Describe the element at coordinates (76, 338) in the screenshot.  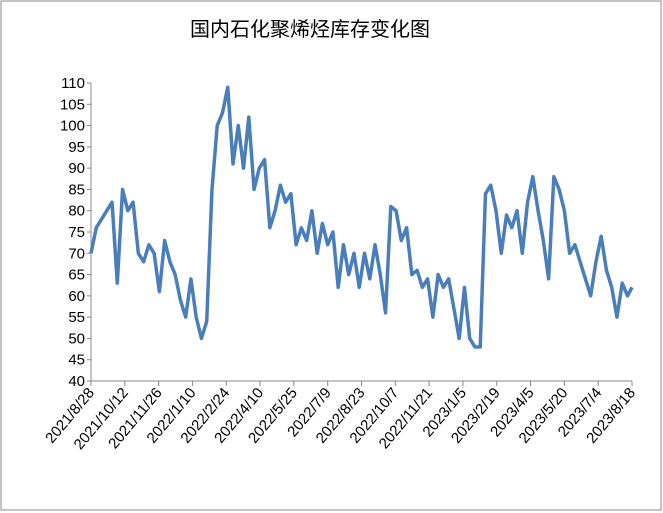
I see `y-tick-label: 50` at that location.